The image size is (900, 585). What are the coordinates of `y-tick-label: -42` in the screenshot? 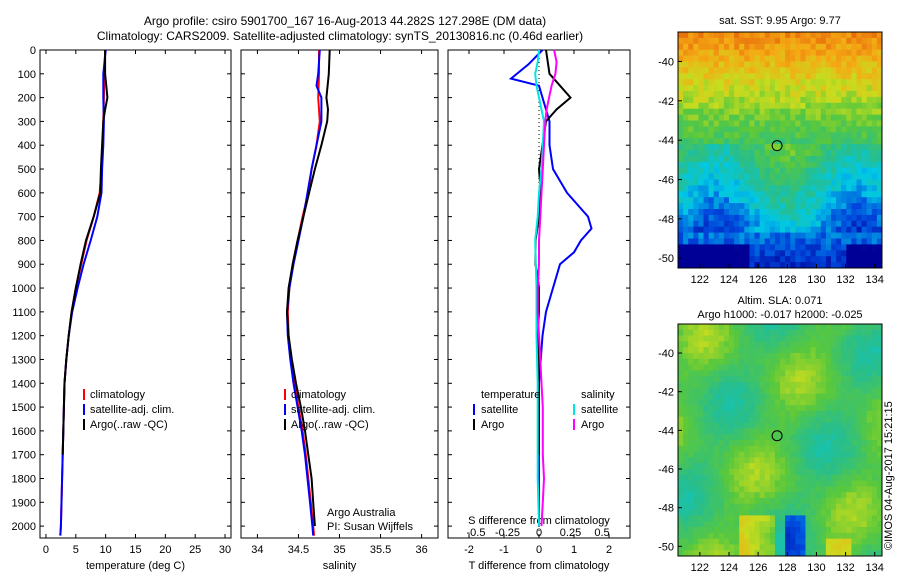 It's located at (666, 102).